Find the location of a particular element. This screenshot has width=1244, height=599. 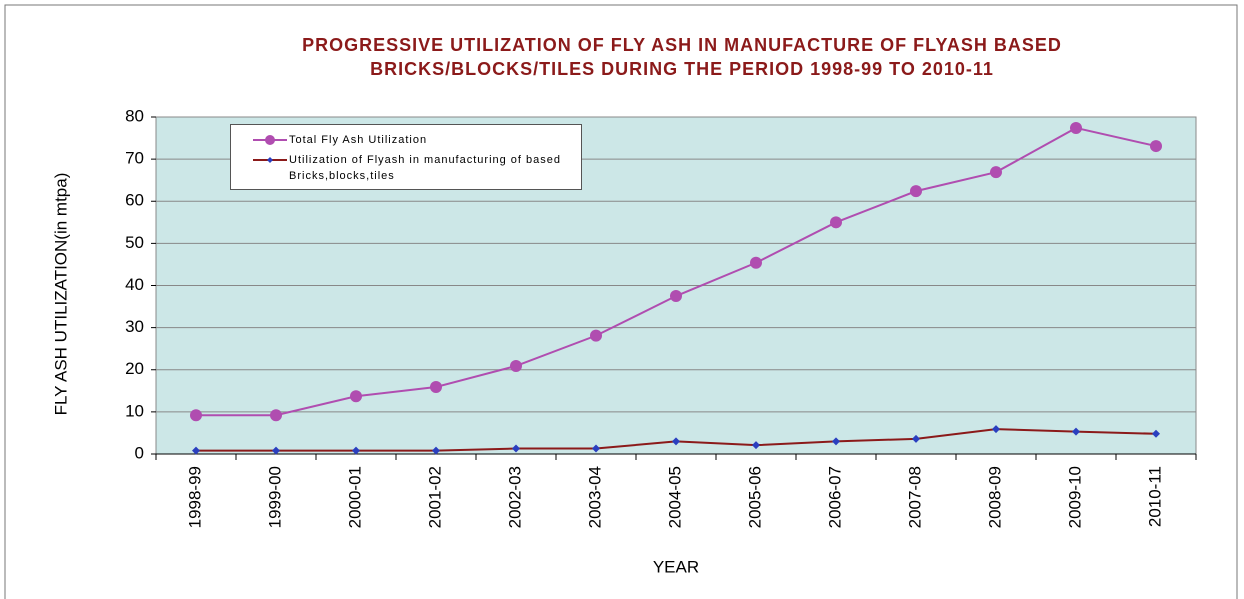

x-tick-label: 2003-04 is located at coordinates (594, 497).